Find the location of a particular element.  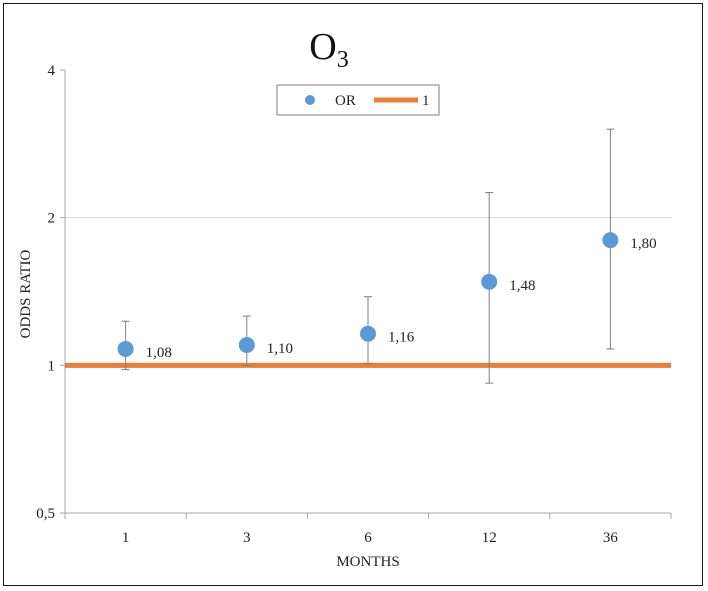

y-tick-label: 2 is located at coordinates (52, 219).